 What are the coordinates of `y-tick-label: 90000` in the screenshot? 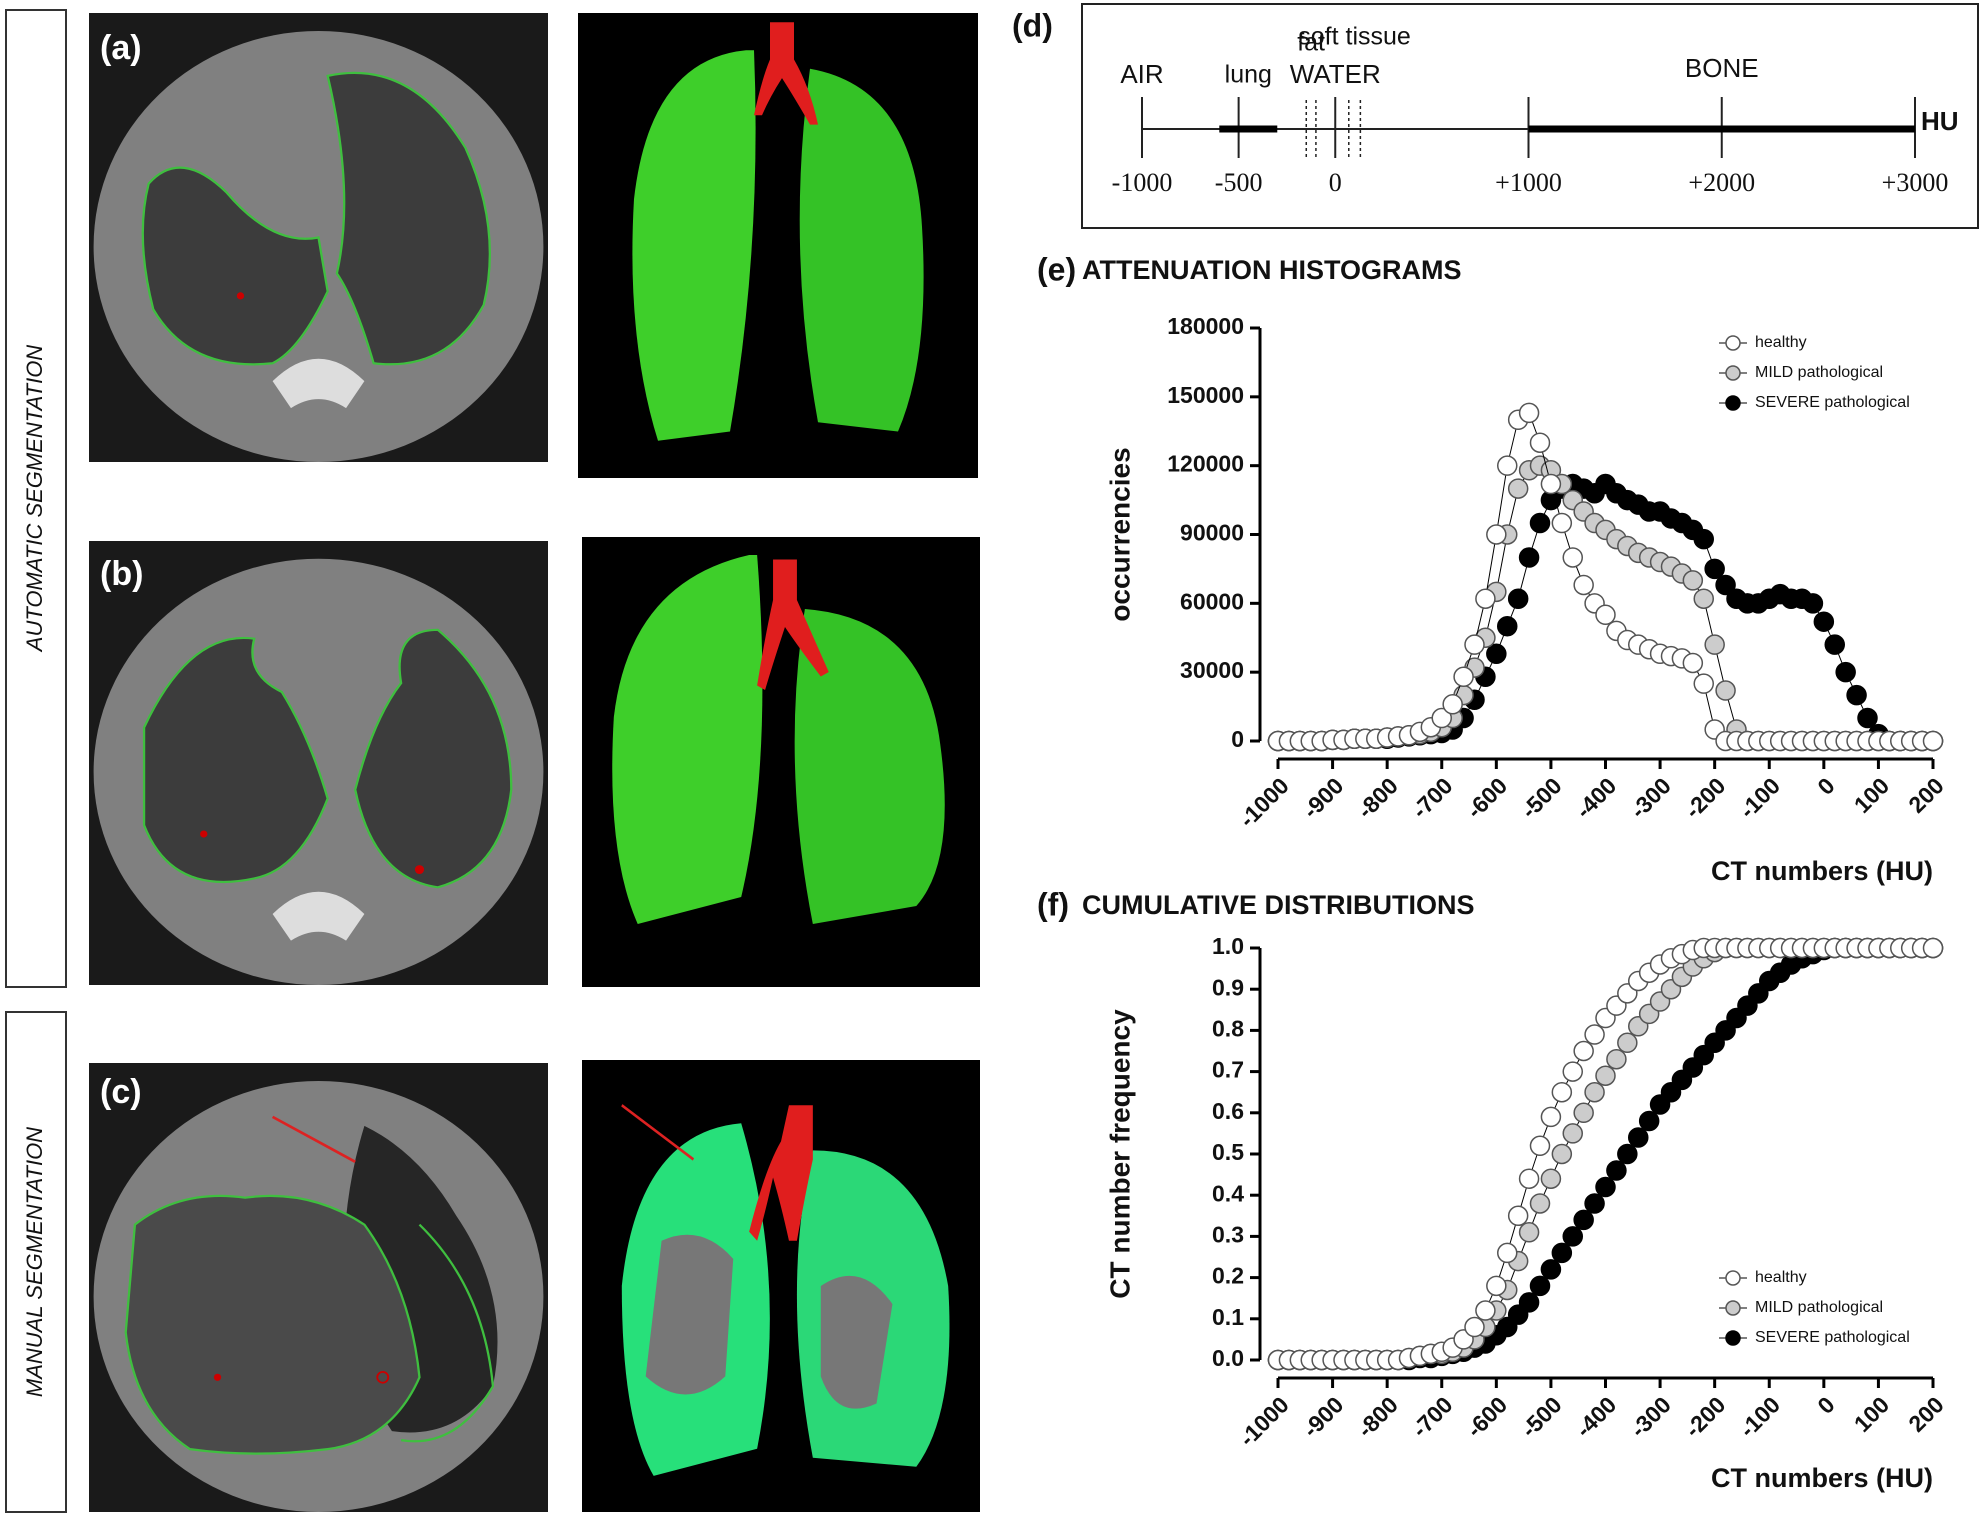 It's located at (1212, 533).